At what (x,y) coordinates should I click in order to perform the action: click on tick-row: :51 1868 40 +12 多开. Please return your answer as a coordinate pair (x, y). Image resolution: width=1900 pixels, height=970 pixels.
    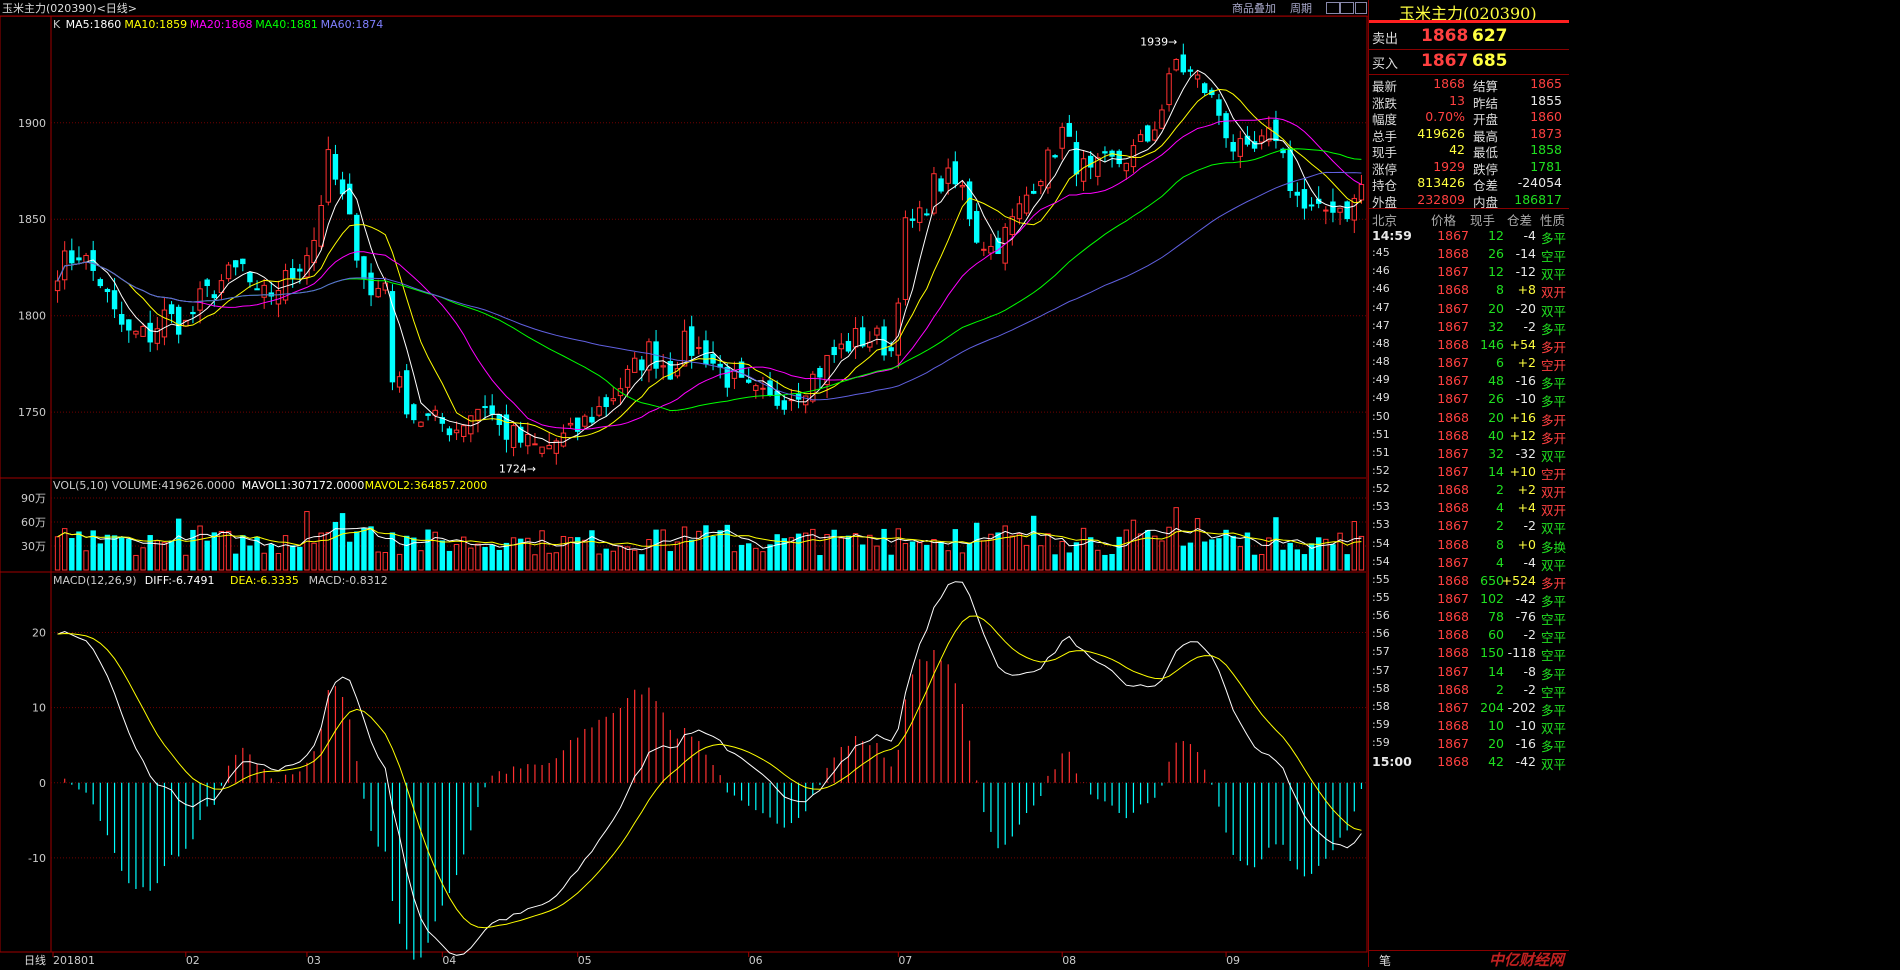
    Looking at the image, I should click on (1469, 437).